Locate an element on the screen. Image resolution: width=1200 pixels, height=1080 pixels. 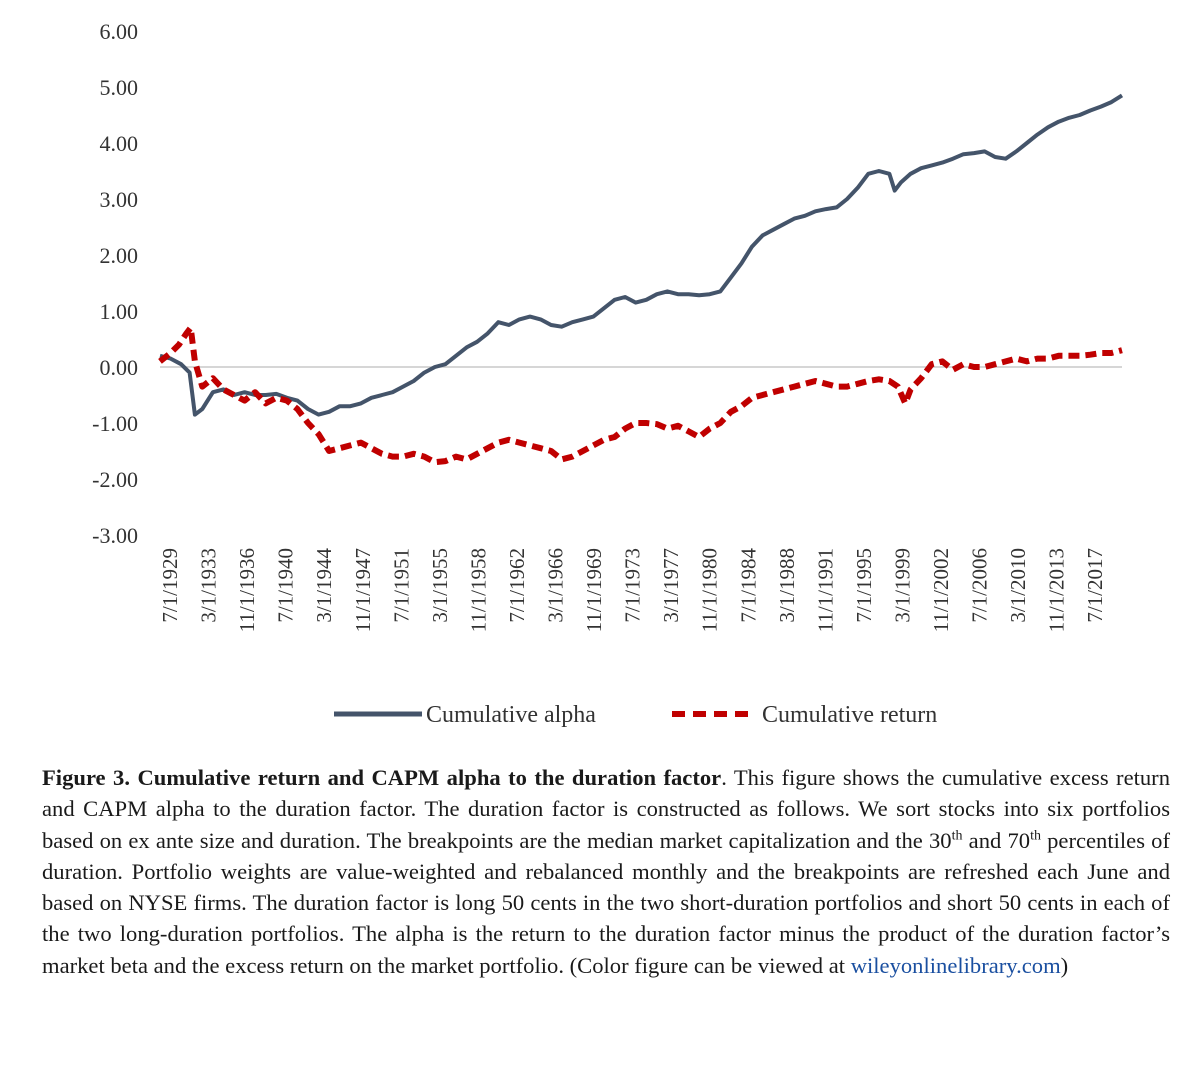
y-tick-label: 1.00 is located at coordinates (119, 311).